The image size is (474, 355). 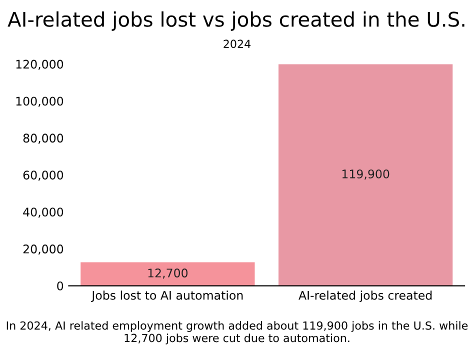 I want to click on data-label: 119,900, so click(x=366, y=175).